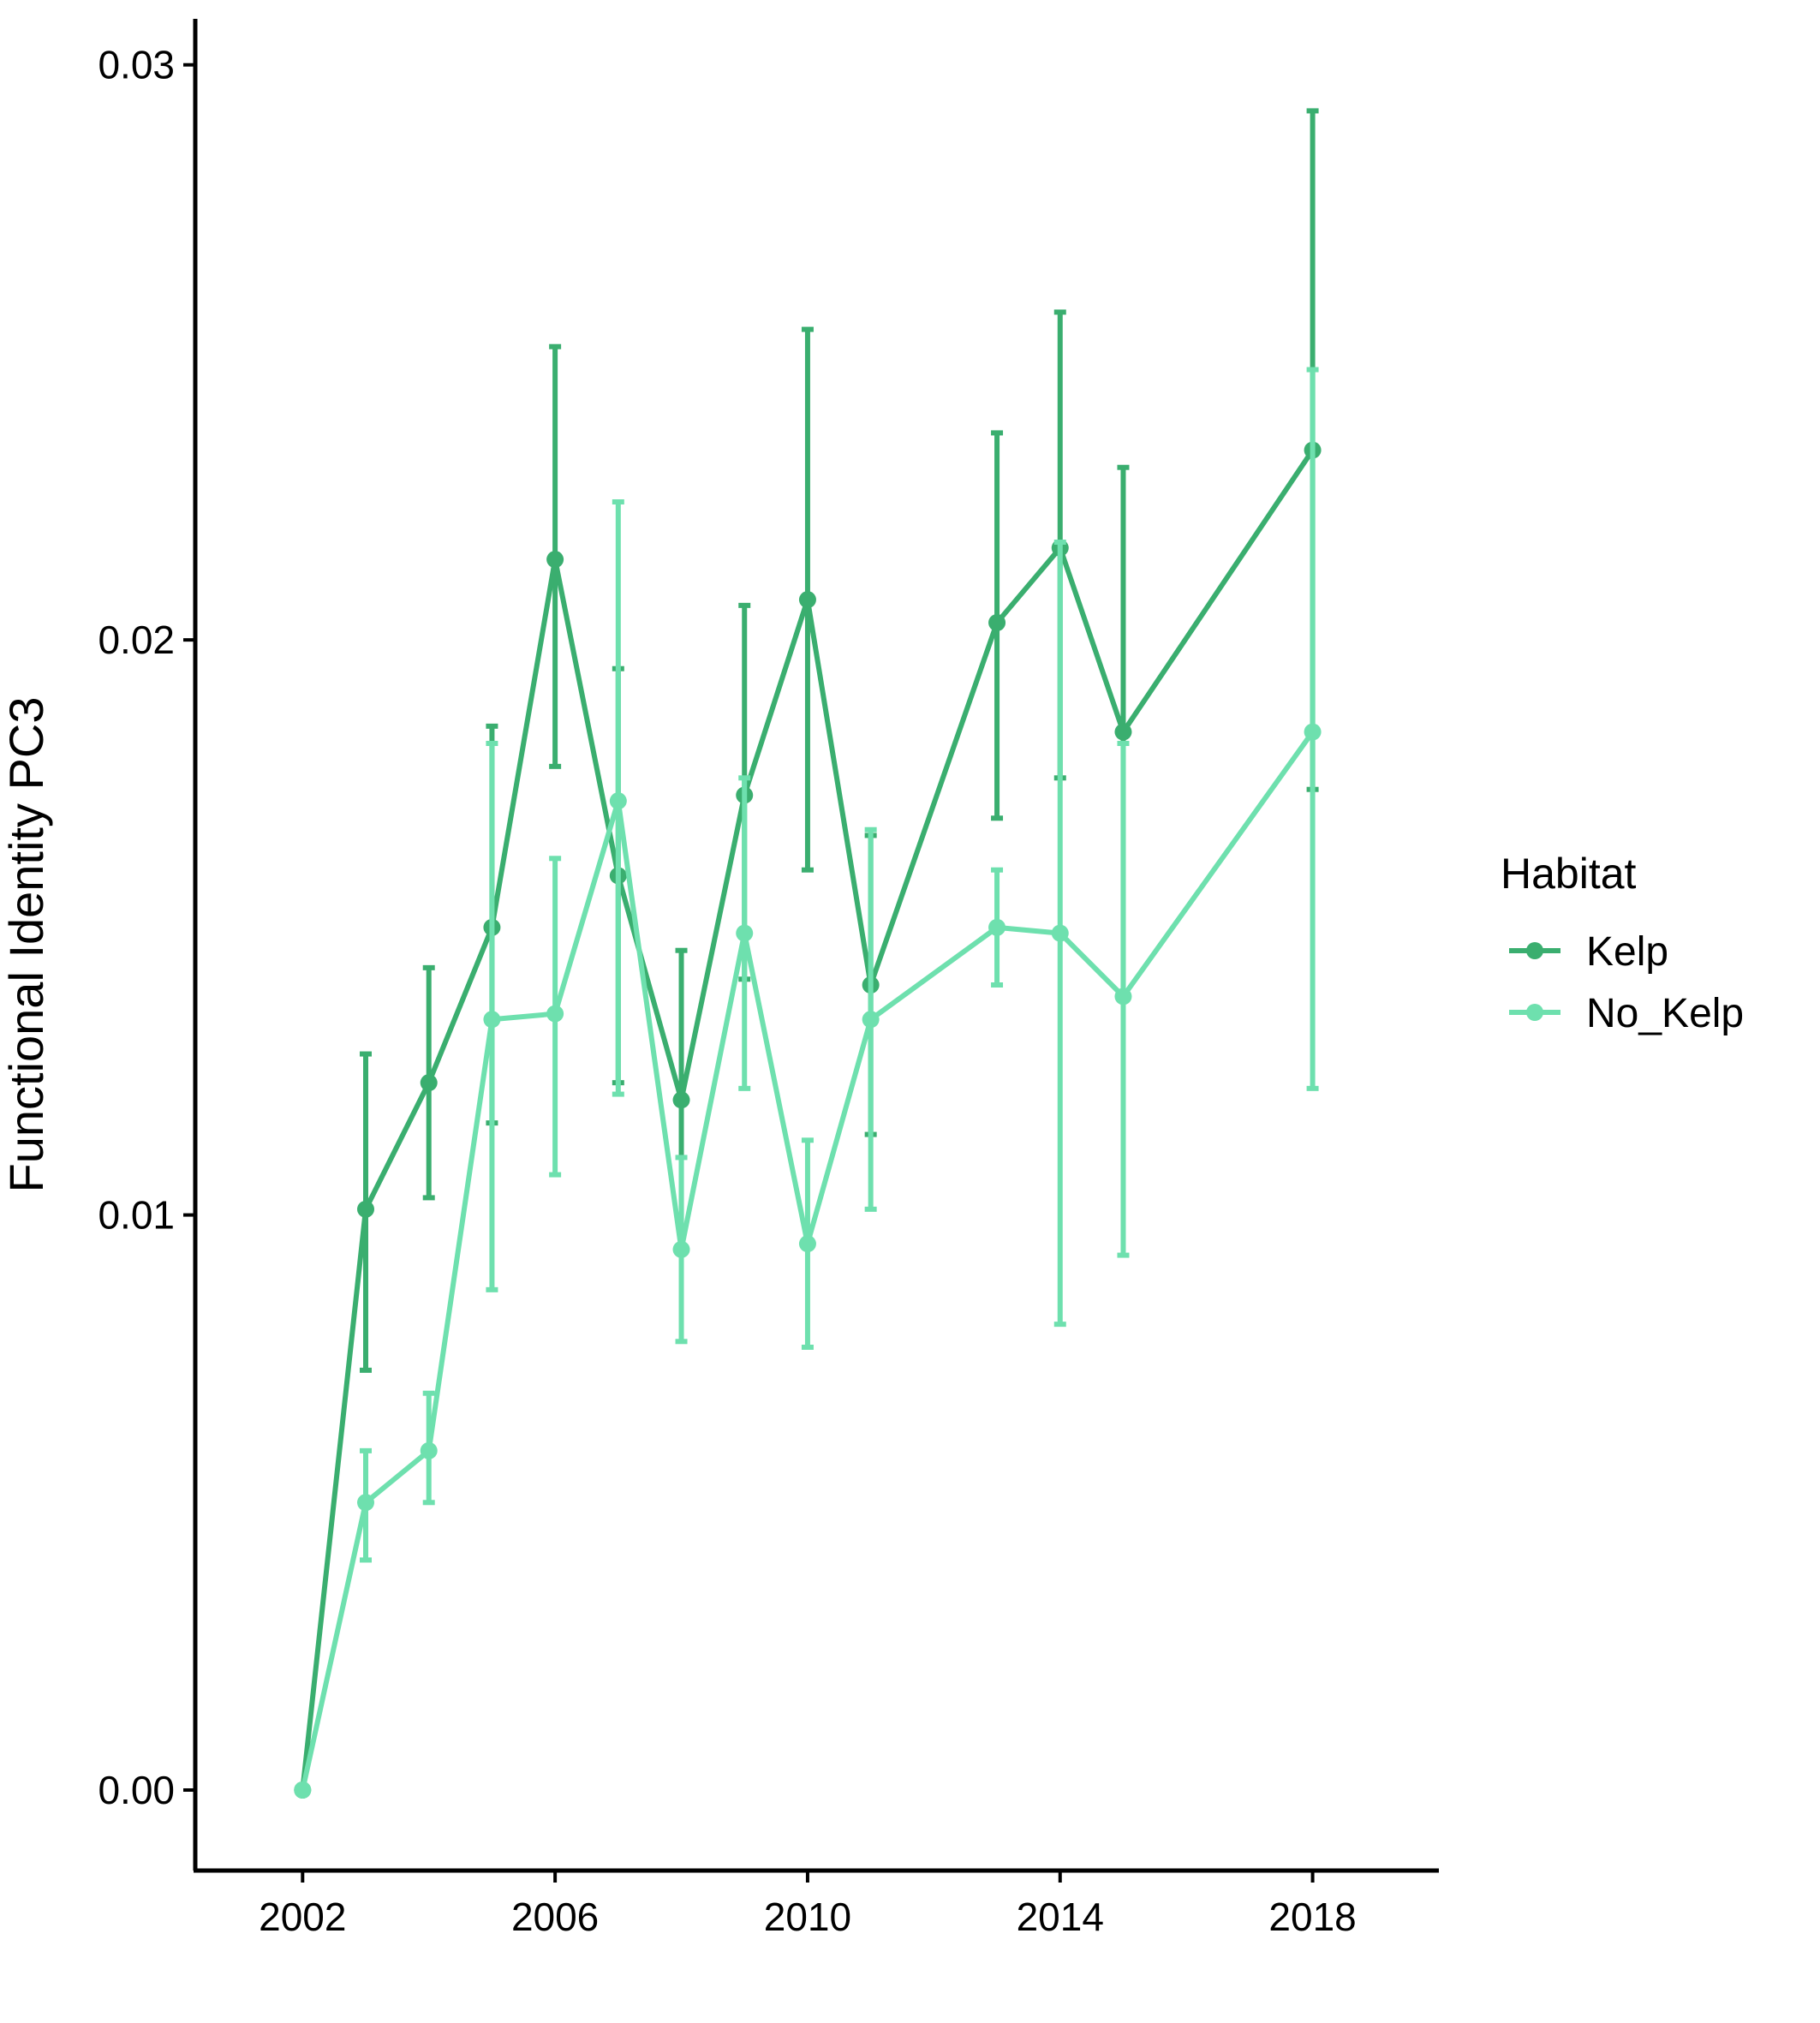  I want to click on legend-item: Kelp, so click(1589, 952).